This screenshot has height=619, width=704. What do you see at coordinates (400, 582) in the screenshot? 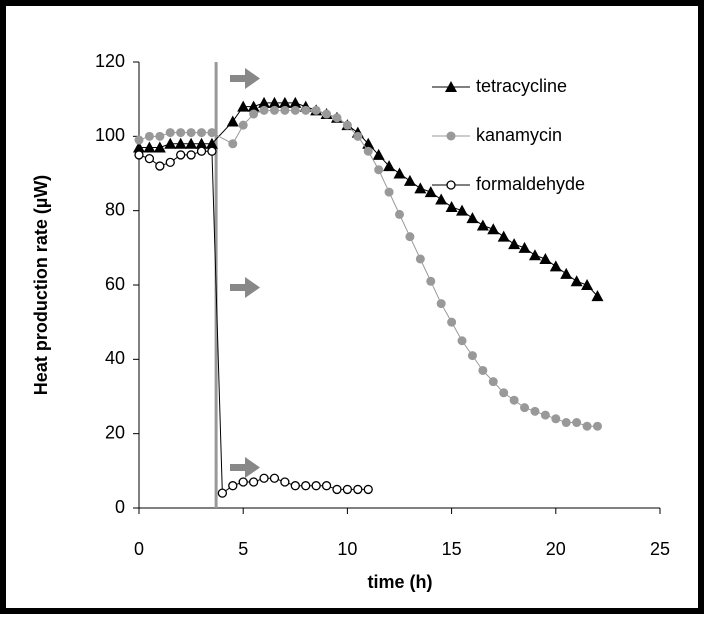
I see `x-axis-title: time (h)` at bounding box center [400, 582].